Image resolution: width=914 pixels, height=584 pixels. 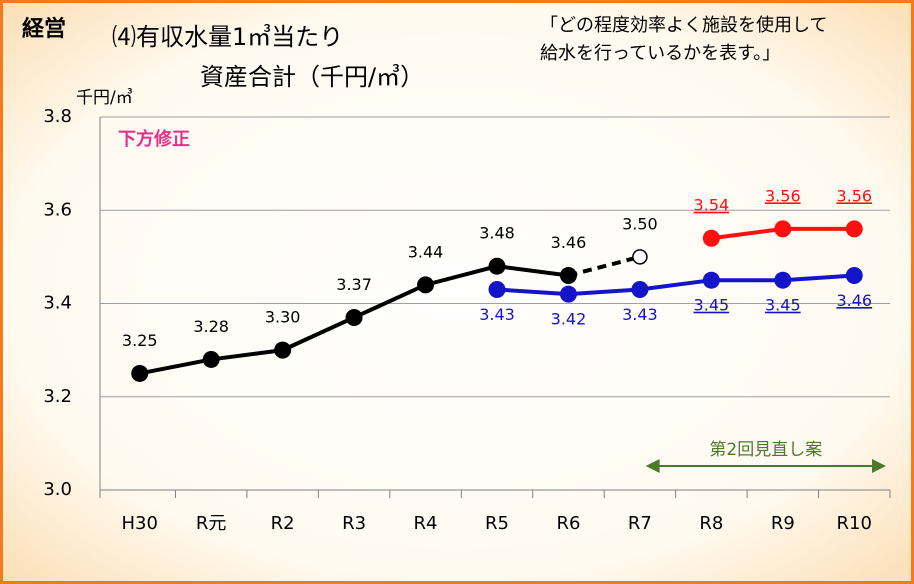 I want to click on chart-title: ⑷有収水量1㎥当たり, so click(x=227, y=37).